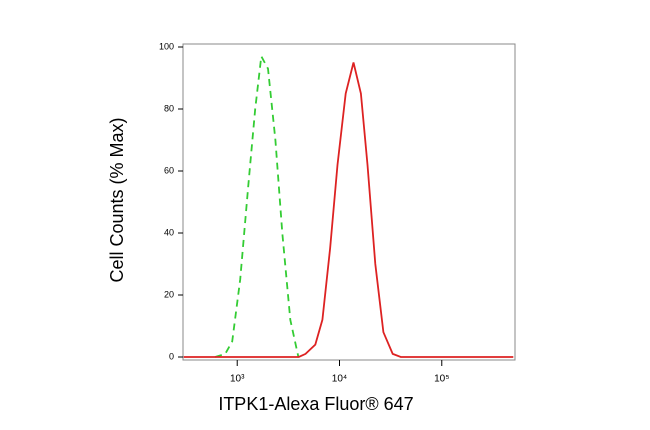 This screenshot has height=430, width=650. What do you see at coordinates (237, 379) in the screenshot?
I see `x-tick-label: 10³` at bounding box center [237, 379].